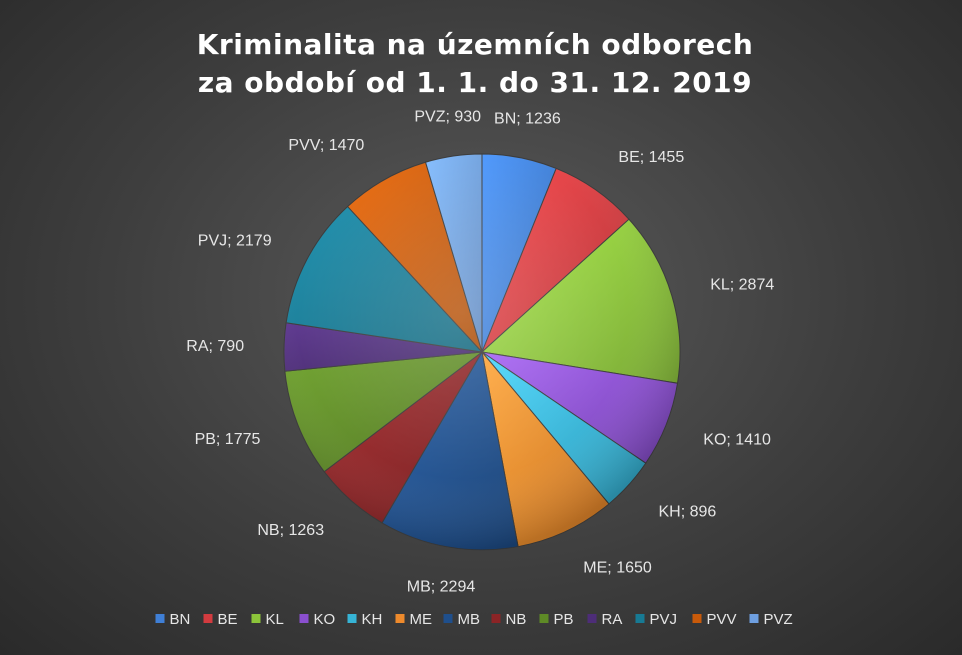  I want to click on legend-label-kh: KH, so click(372, 619).